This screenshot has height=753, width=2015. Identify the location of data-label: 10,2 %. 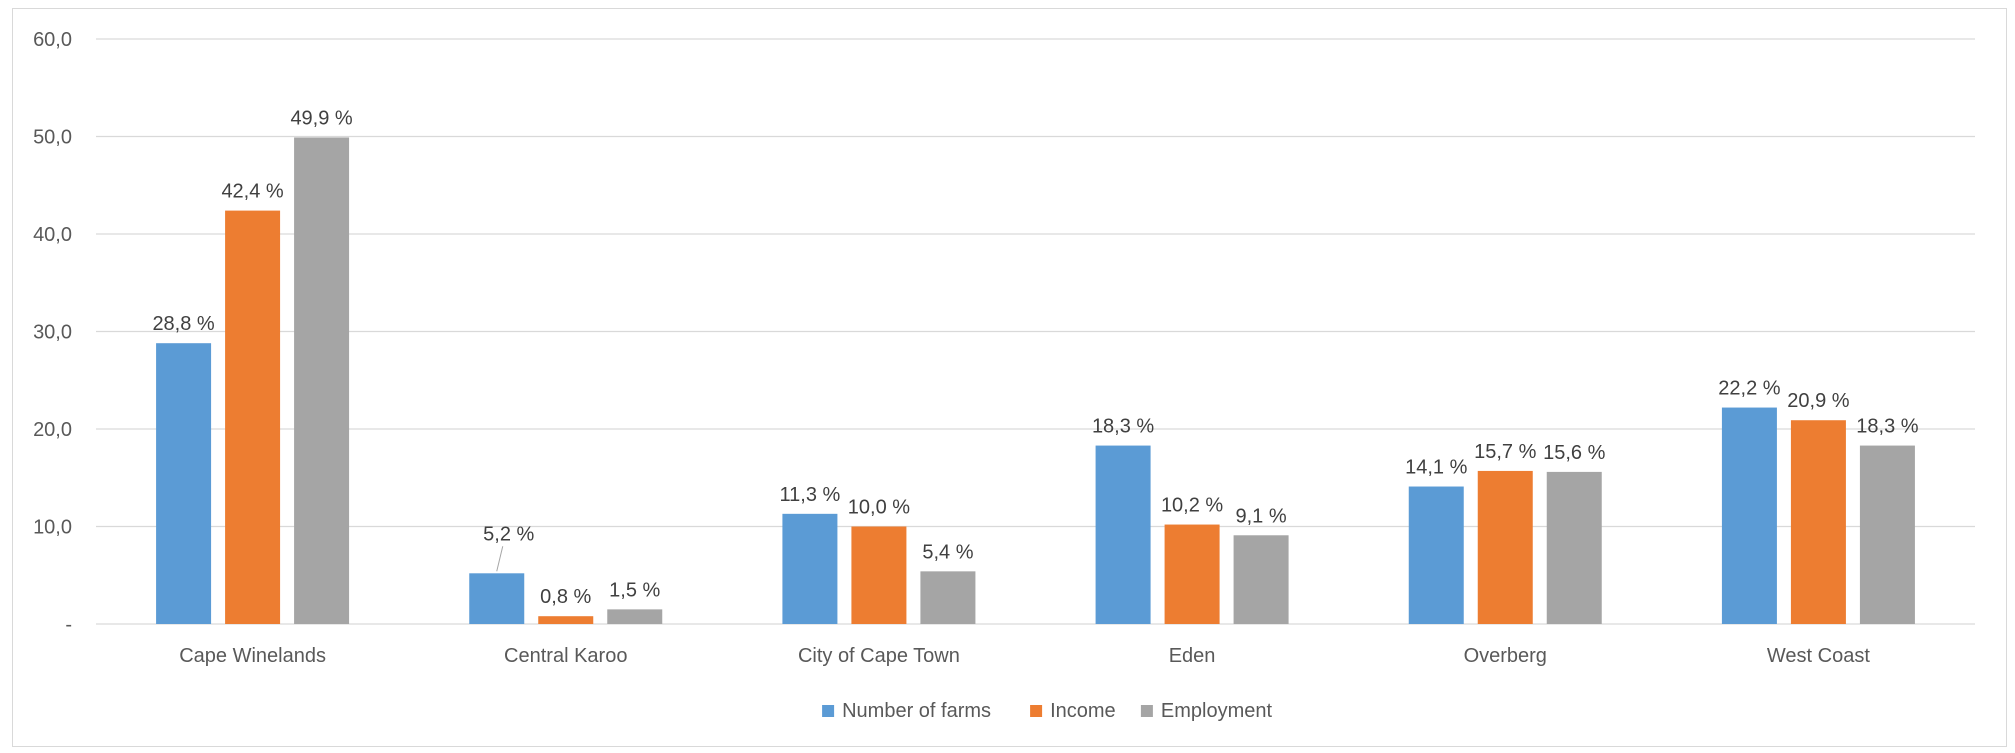
(1192, 506).